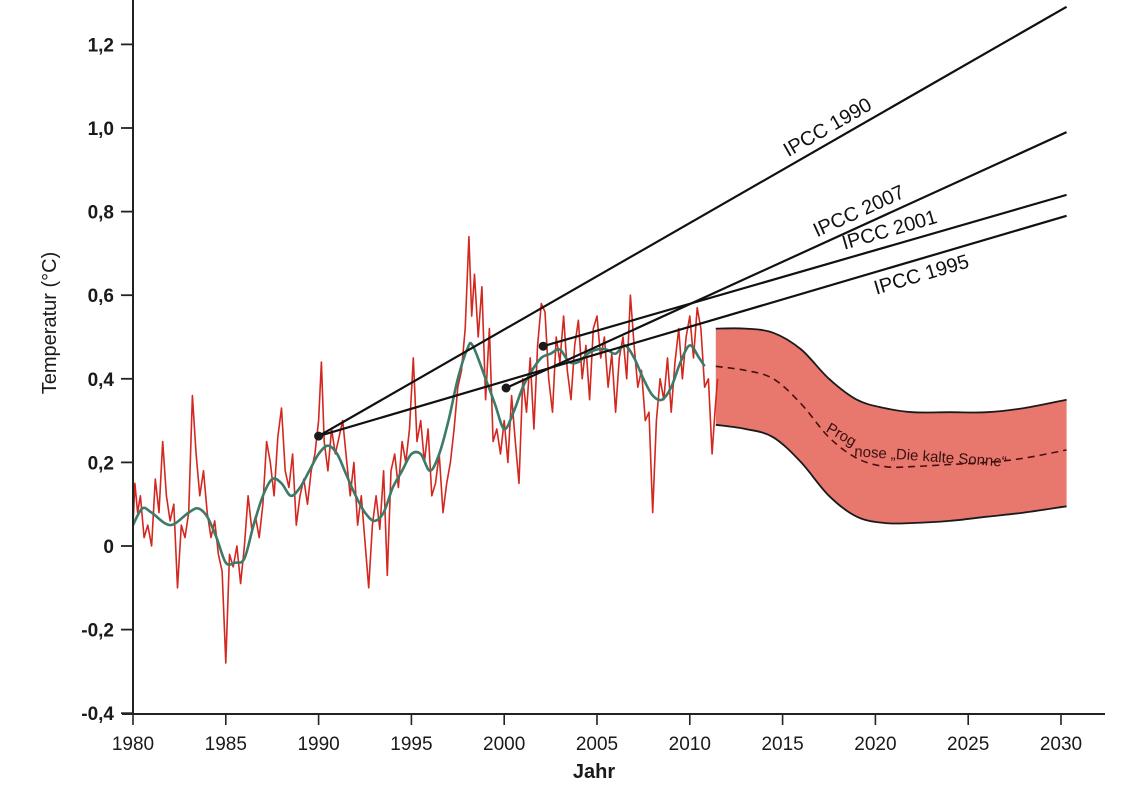 The image size is (1133, 805). Describe the element at coordinates (318, 744) in the screenshot. I see `x-tick-label: 1990` at that location.